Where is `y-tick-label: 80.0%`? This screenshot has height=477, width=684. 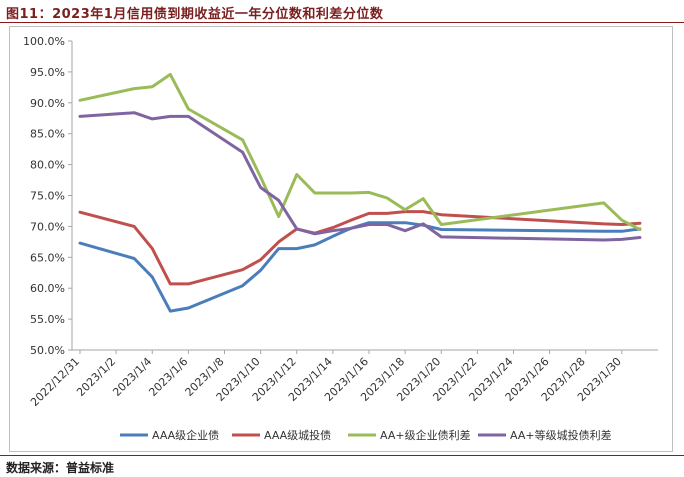 y-tick-label: 80.0% is located at coordinates (47, 165).